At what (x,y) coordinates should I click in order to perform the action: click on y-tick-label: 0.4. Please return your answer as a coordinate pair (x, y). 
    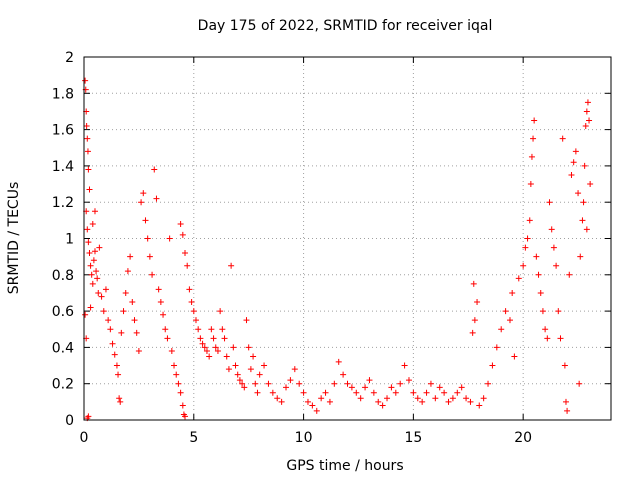
    Looking at the image, I should click on (63, 348).